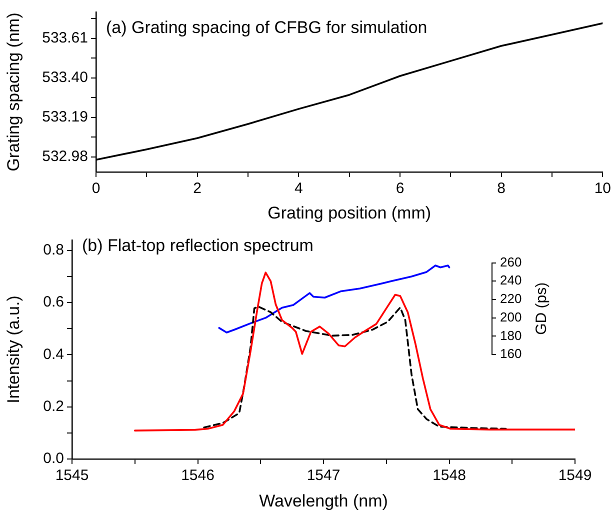 This screenshot has width=614, height=516. I want to click on y-tick-label: 0.2, so click(53, 406).